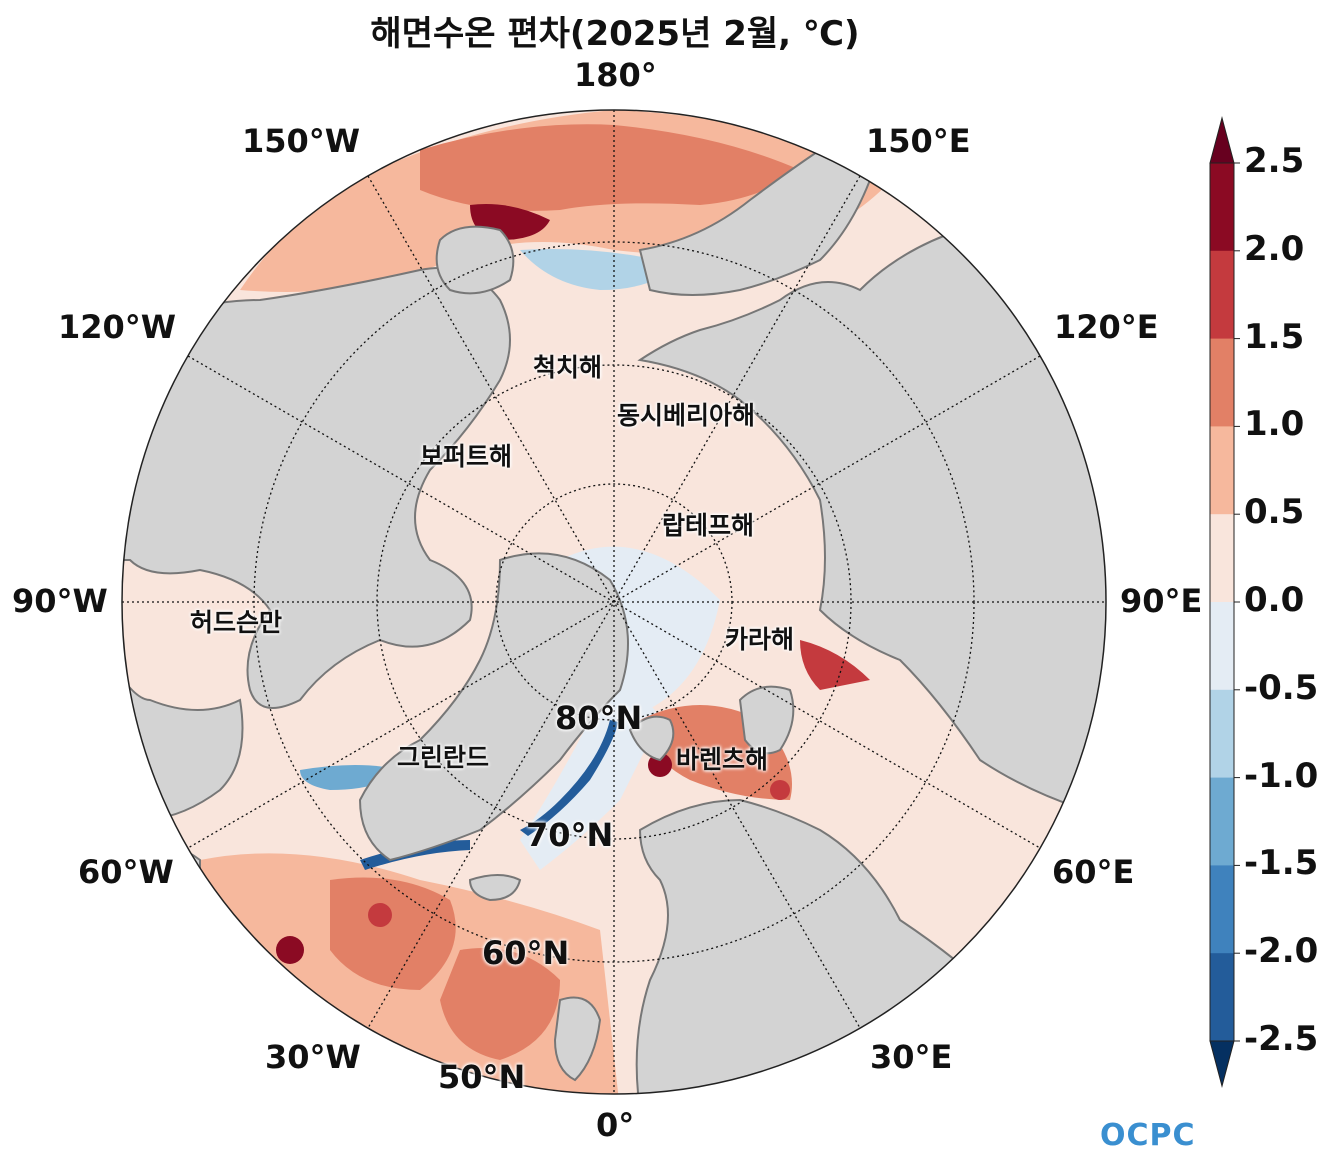  Describe the element at coordinates (570, 835) in the screenshot. I see `lat-label-70n: 70°N` at that location.